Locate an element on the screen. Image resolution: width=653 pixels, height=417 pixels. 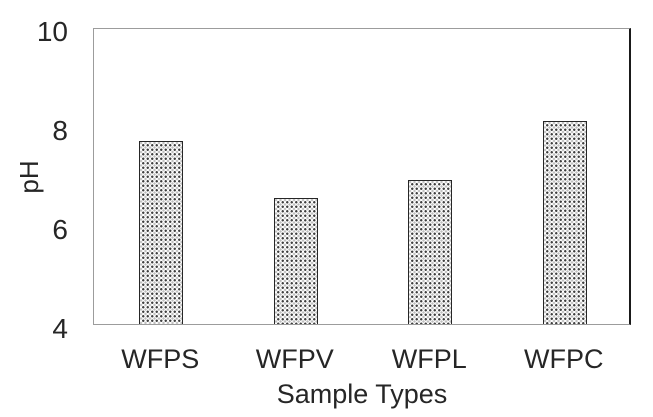
y-tick-label-10: 10 is located at coordinates (52, 31).